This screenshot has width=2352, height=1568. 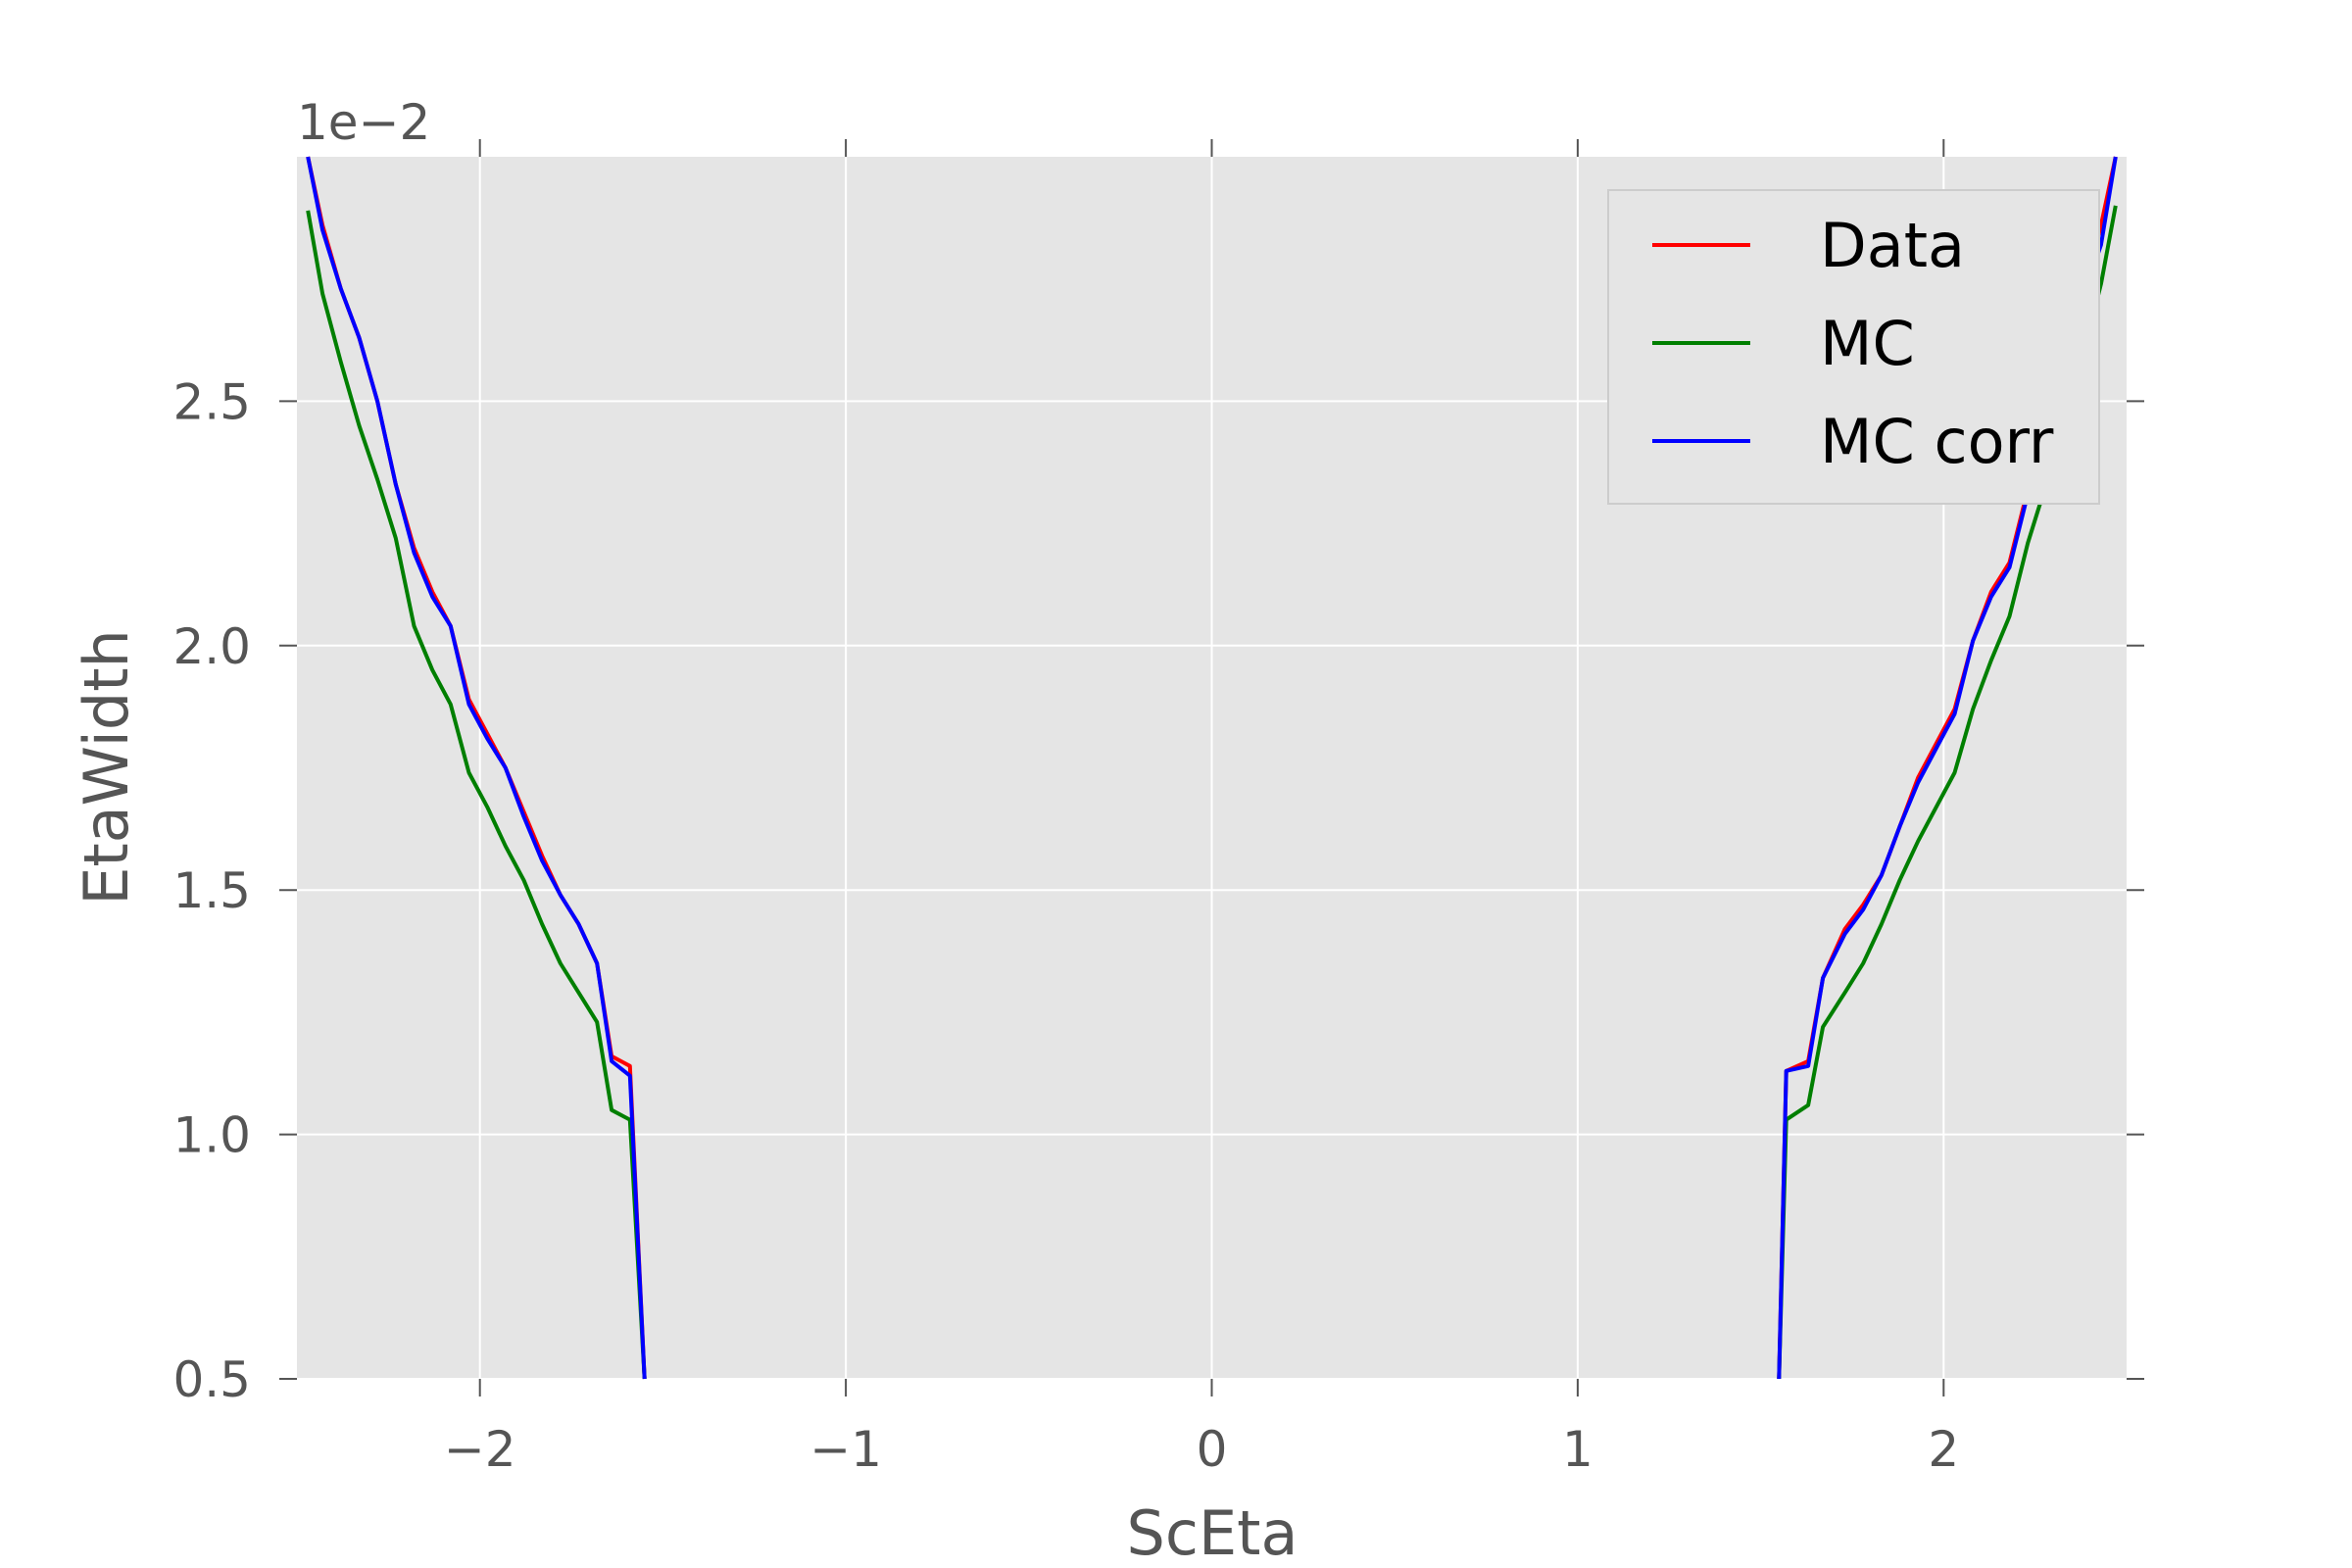 I want to click on y-axis-label: EtaWidth, so click(x=106, y=767).